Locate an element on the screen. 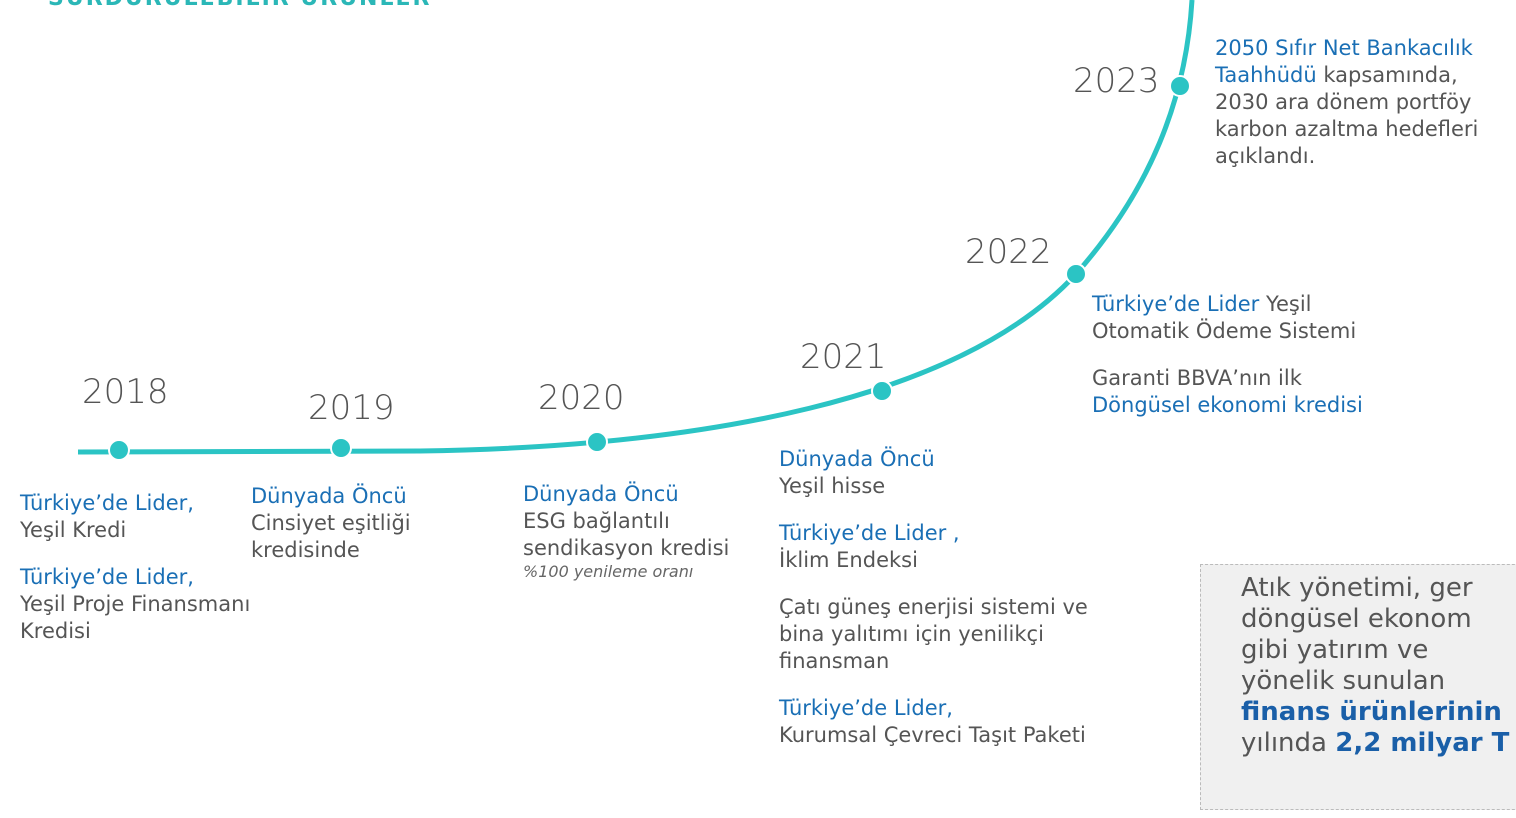 The width and height of the screenshot is (1516, 818). box-line: döngüsel ekonom is located at coordinates (1378, 619).